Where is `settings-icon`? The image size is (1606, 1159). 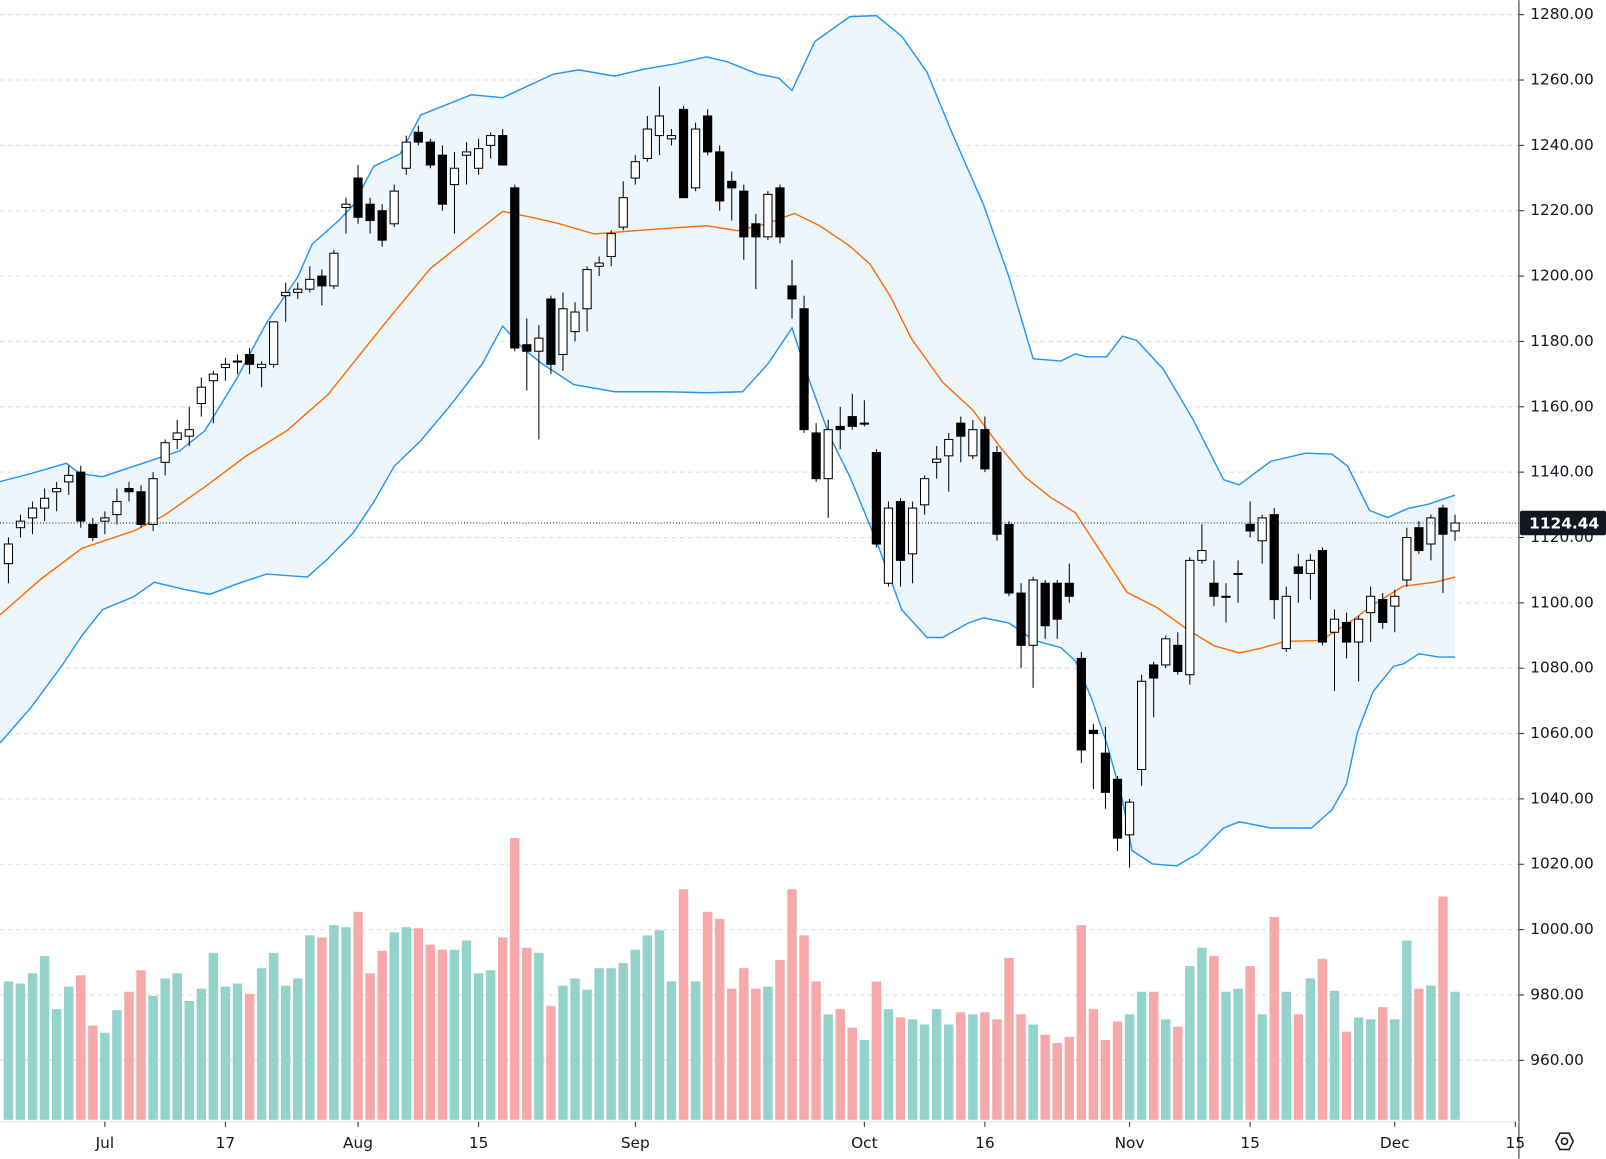 settings-icon is located at coordinates (1564, 1141).